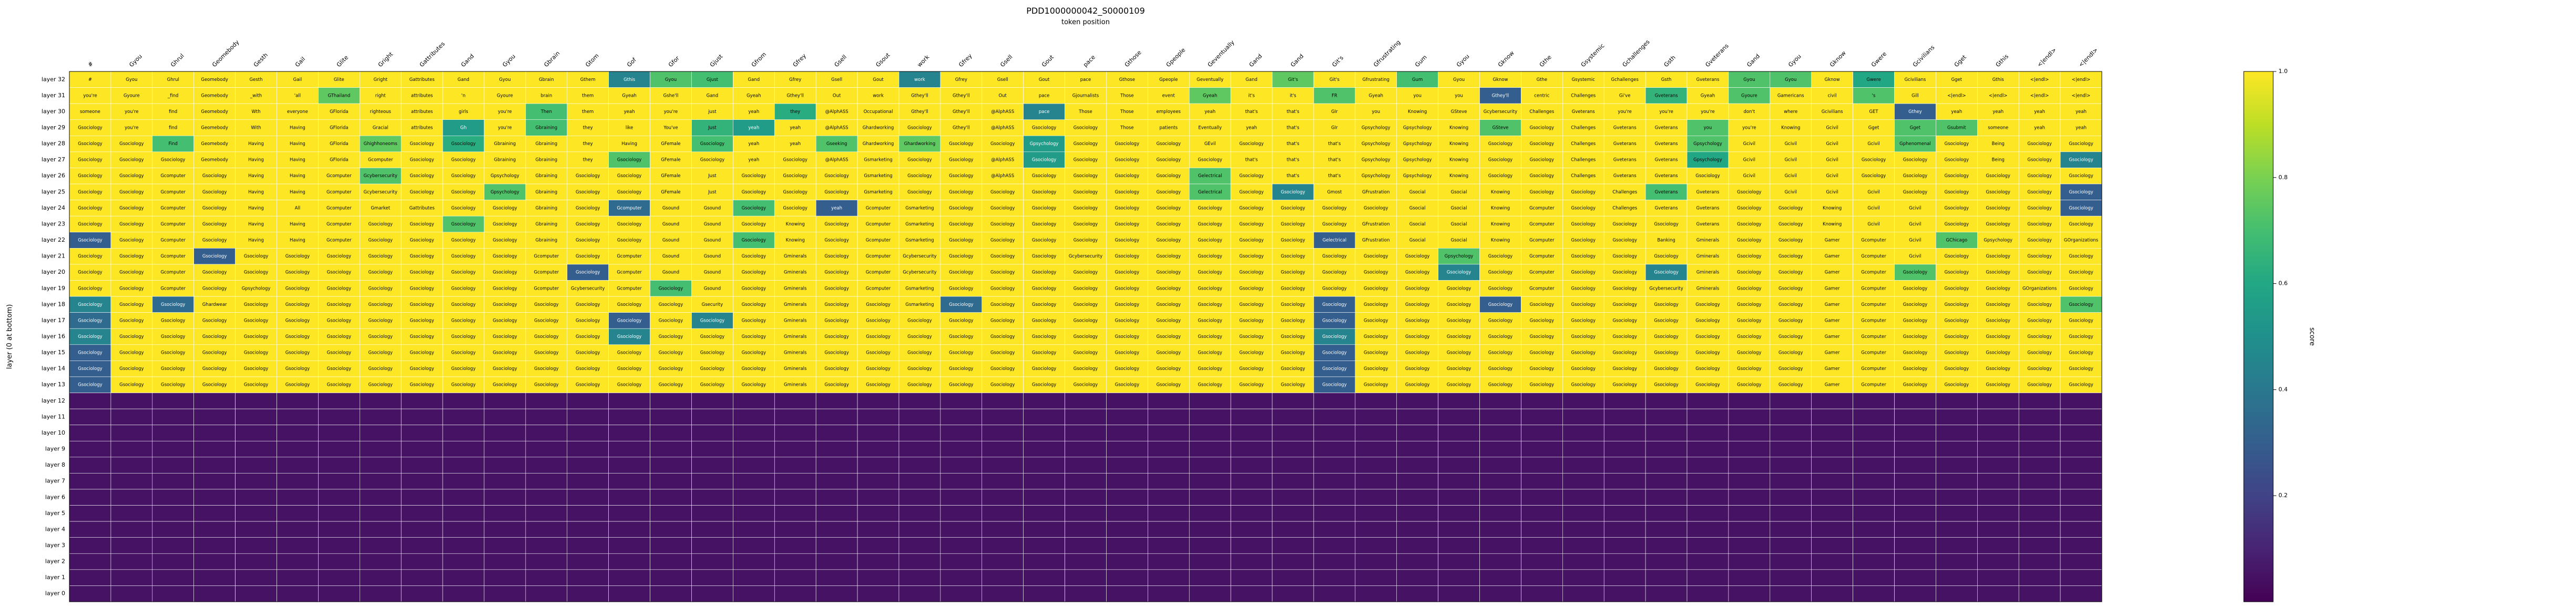 The height and width of the screenshot is (607, 2576). Describe the element at coordinates (1708, 256) in the screenshot. I see `cell-label: Gminerals` at that location.